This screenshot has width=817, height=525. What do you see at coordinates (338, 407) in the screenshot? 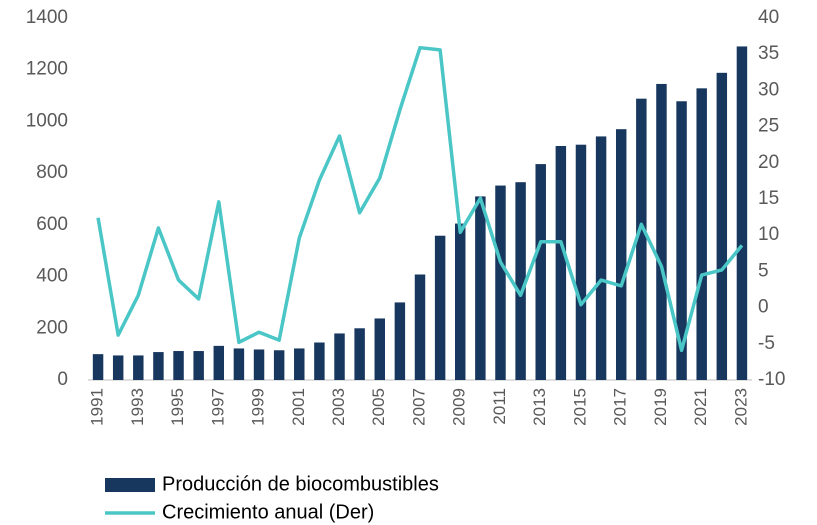
I see `x-tick-label: 2003` at bounding box center [338, 407].